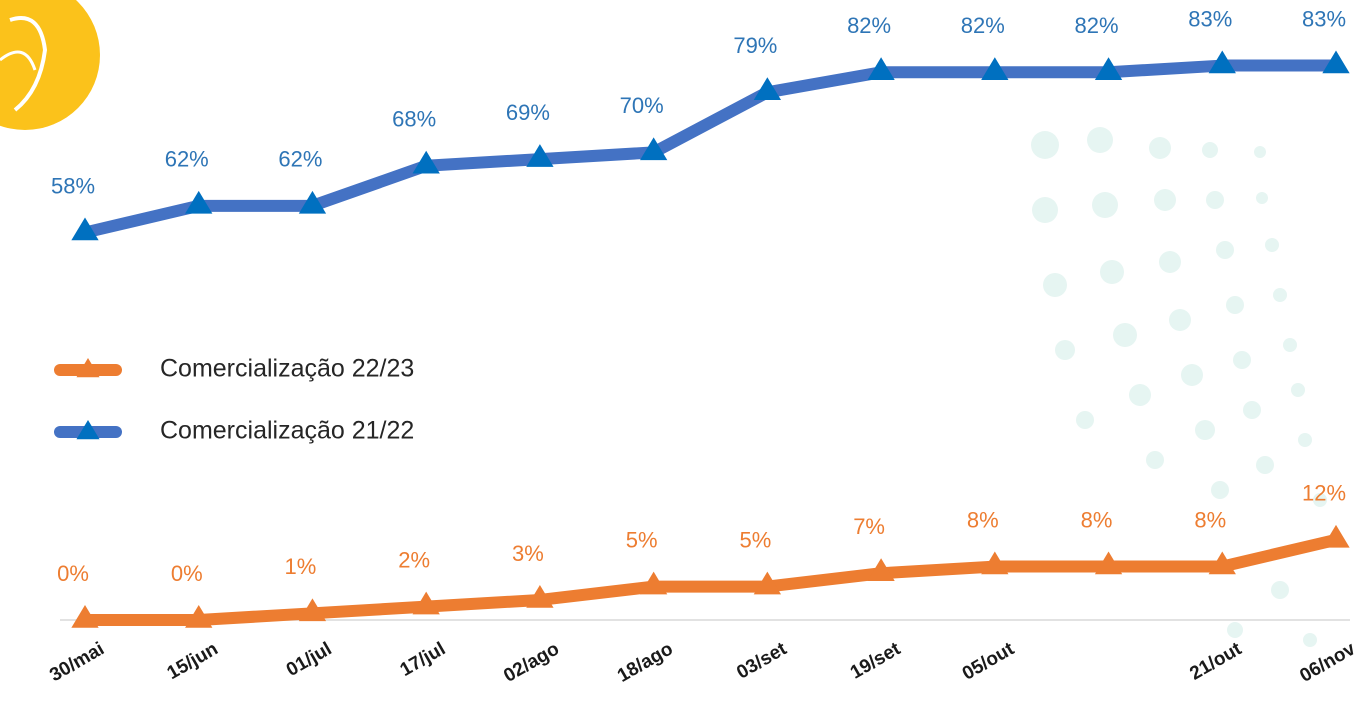  What do you see at coordinates (301, 566) in the screenshot?
I see `value-label: 1%` at bounding box center [301, 566].